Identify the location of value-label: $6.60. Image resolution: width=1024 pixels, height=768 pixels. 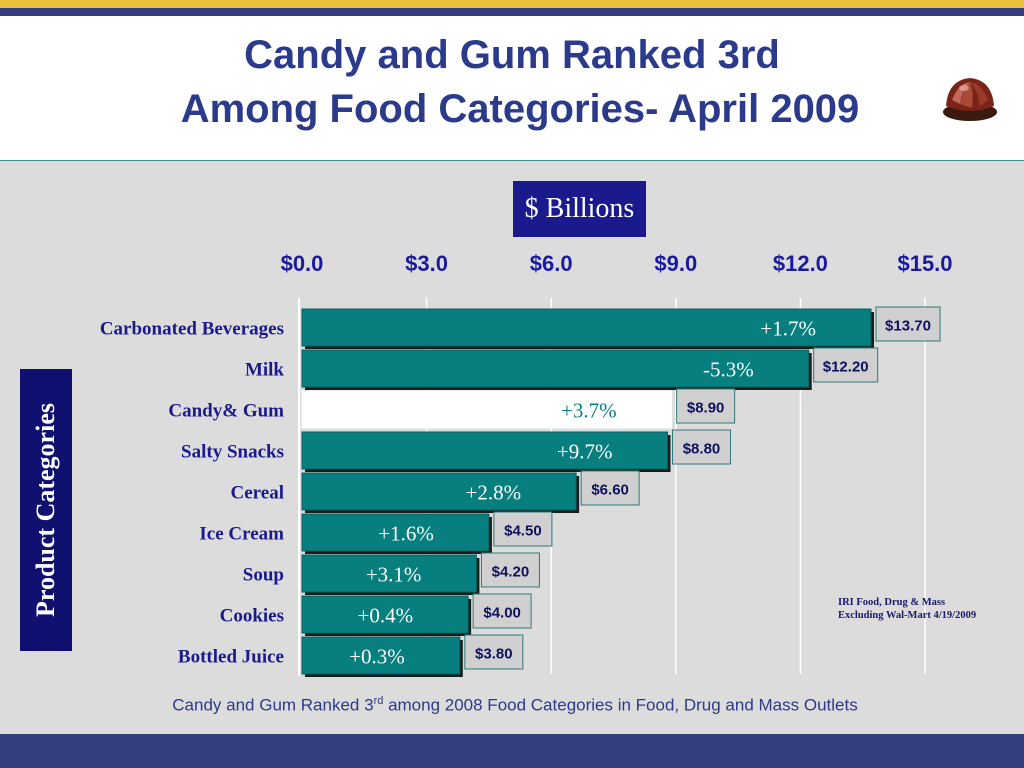
(610, 490).